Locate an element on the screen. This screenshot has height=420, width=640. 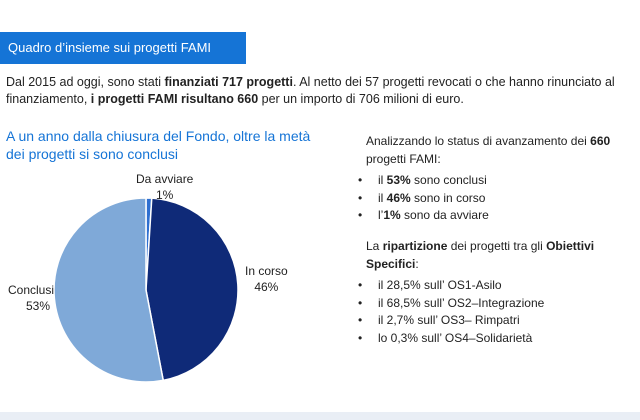
rip-title-post: : is located at coordinates (417, 263).